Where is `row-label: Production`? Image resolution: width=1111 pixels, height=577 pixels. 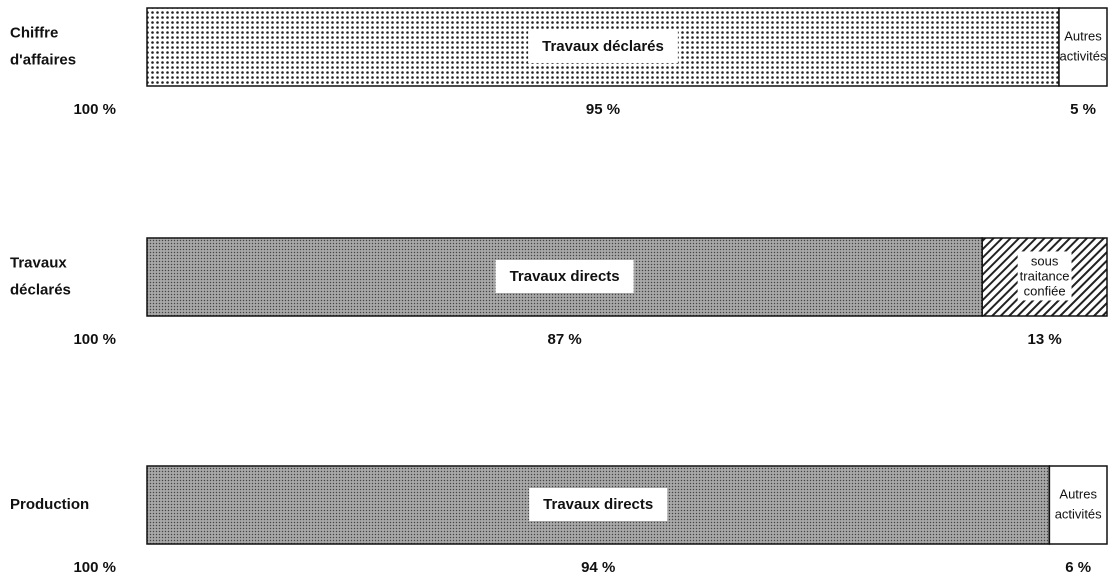 row-label: Production is located at coordinates (49, 504).